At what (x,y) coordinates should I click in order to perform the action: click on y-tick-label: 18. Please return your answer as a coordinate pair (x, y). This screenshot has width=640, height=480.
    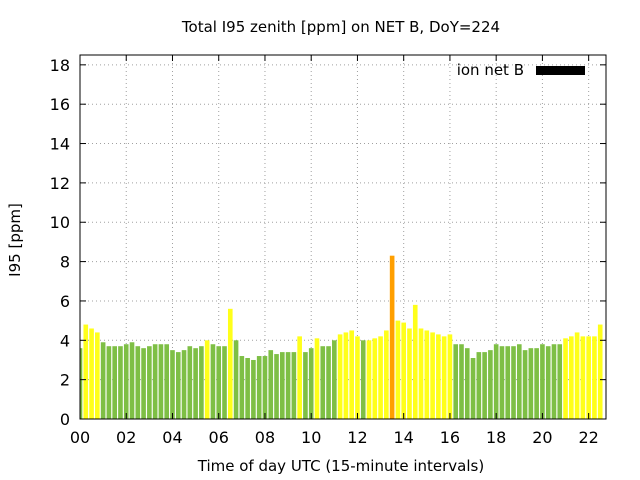
    Looking at the image, I should click on (60, 65).